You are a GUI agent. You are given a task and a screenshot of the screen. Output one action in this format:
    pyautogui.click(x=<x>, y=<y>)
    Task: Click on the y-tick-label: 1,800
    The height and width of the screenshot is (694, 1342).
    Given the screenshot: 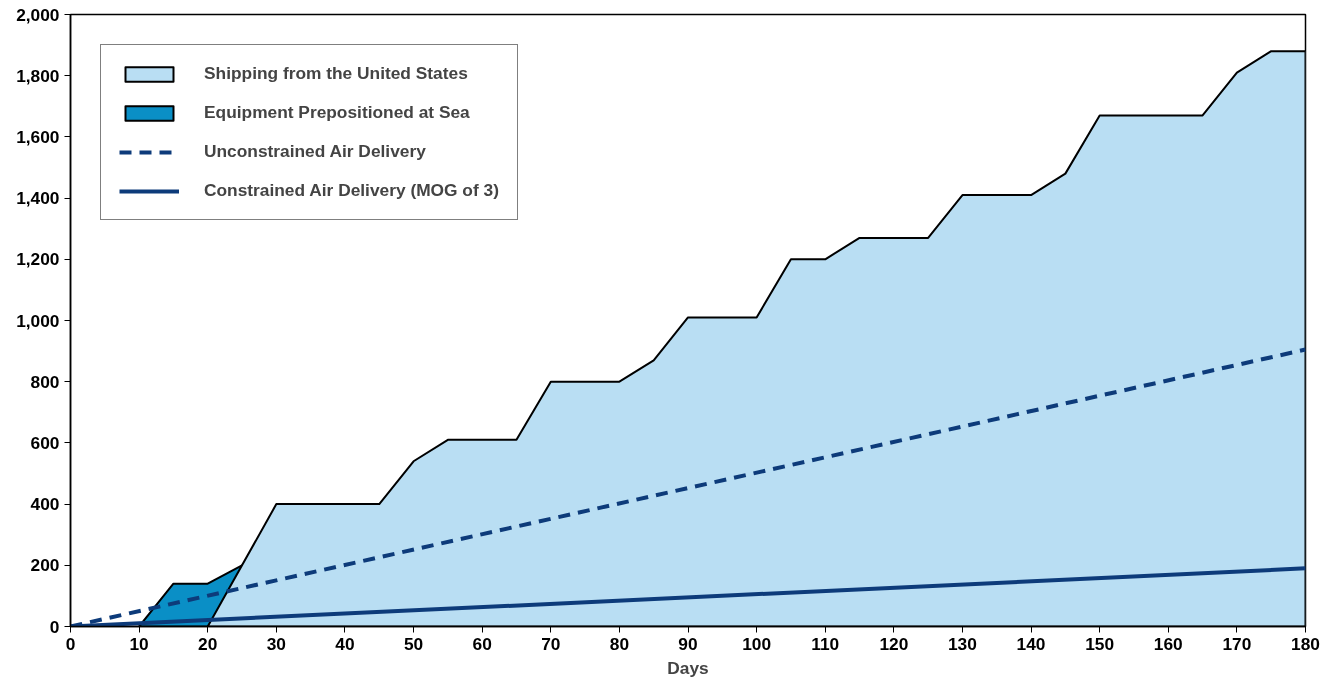 What is the action you would take?
    pyautogui.click(x=38, y=75)
    